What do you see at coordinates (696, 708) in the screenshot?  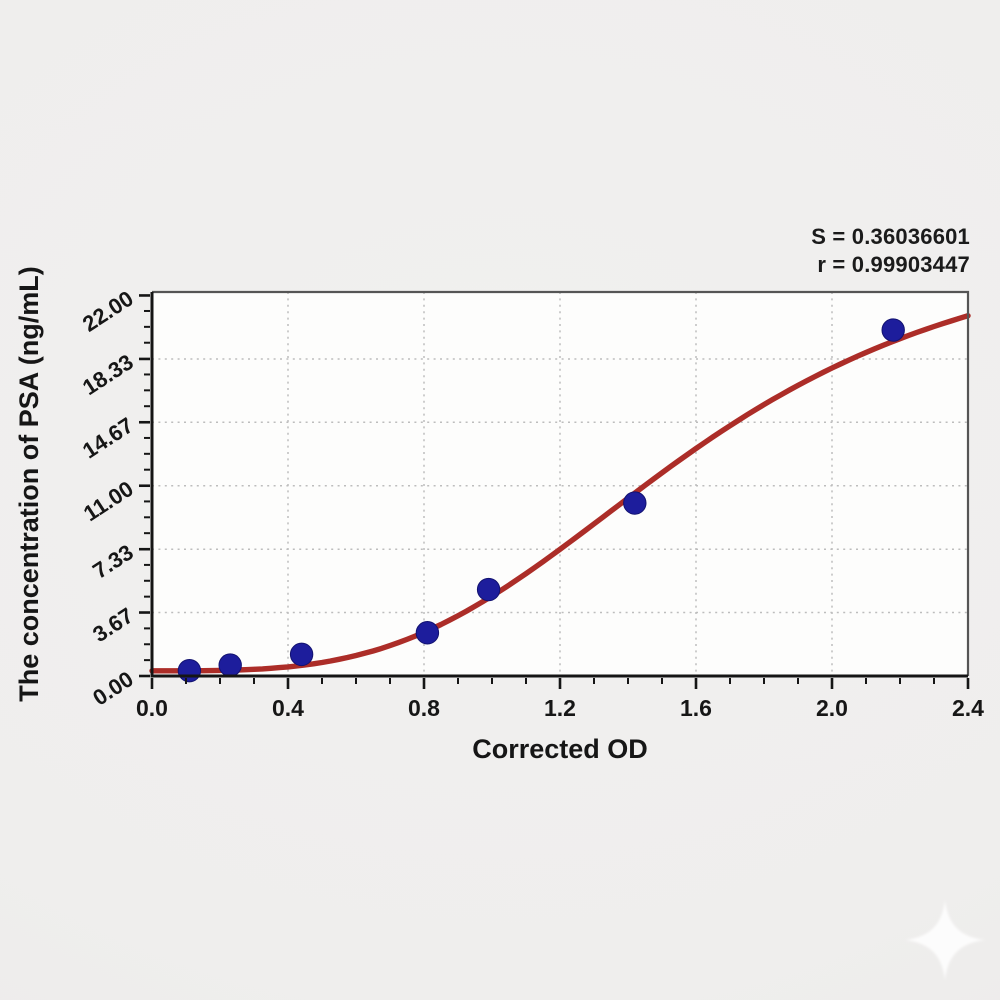 I see `x-tick-label: 1.6` at bounding box center [696, 708].